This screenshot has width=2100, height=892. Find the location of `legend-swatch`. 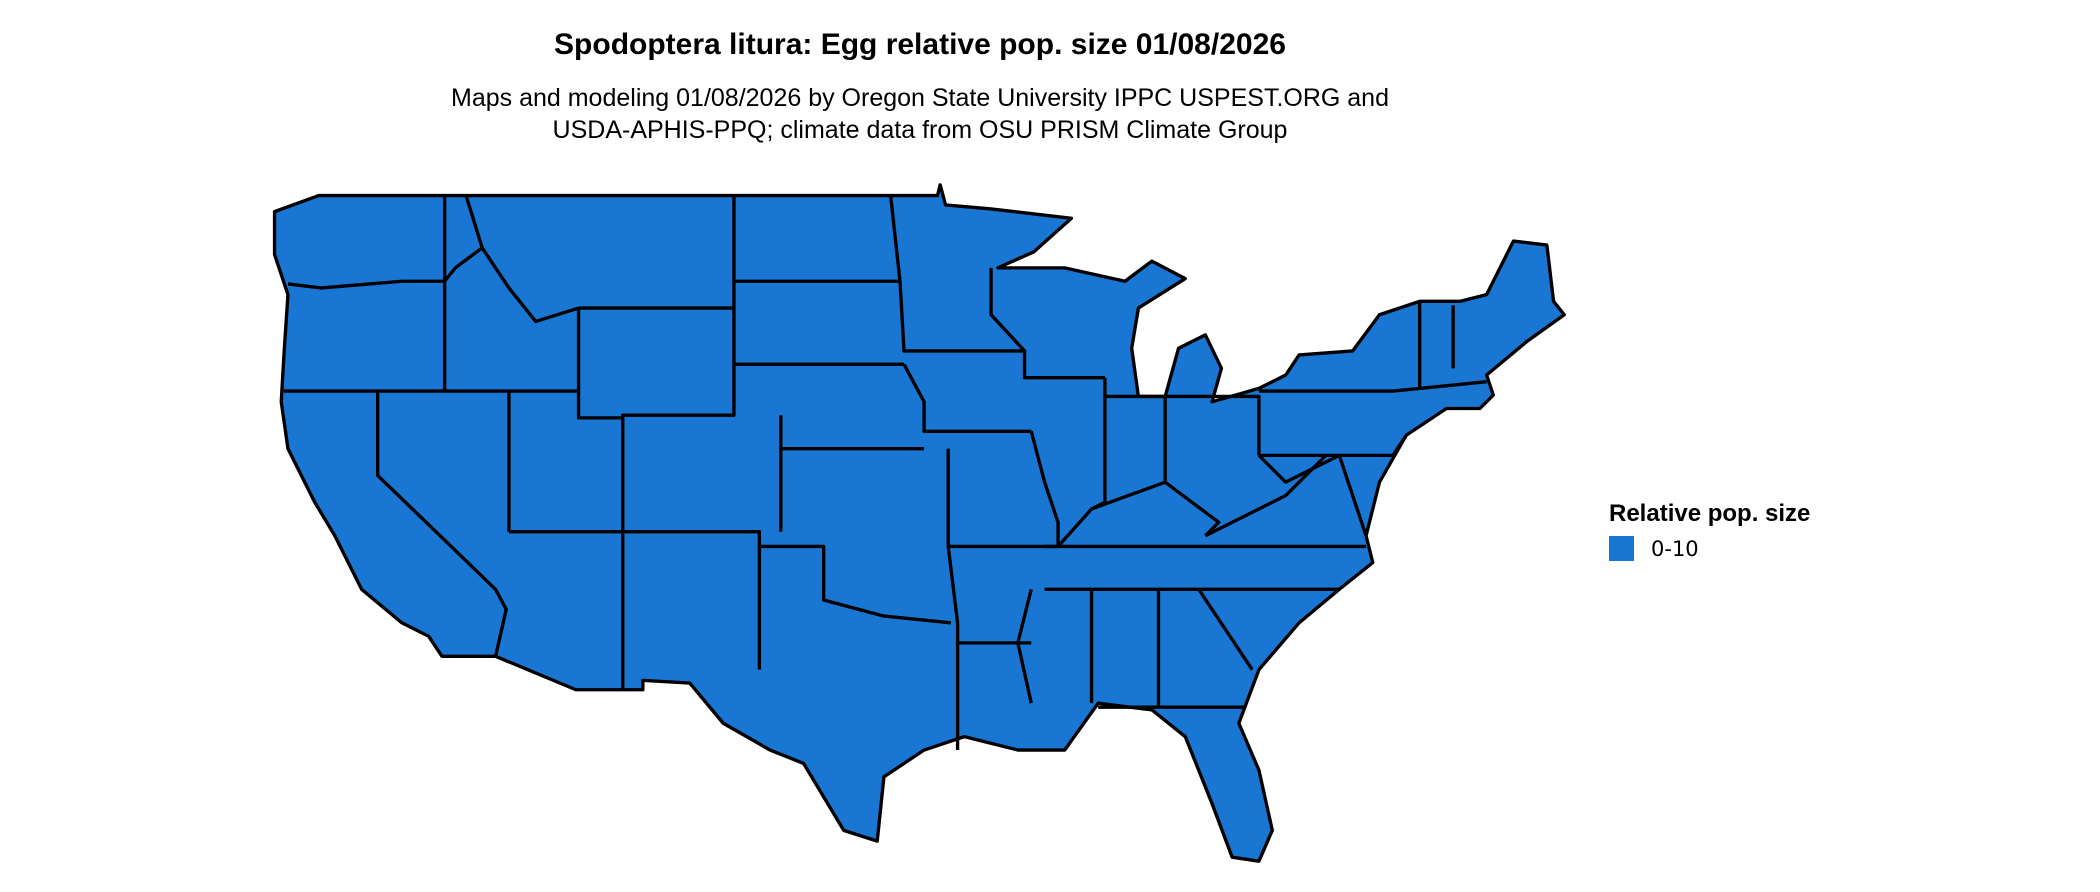

legend-swatch is located at coordinates (1621, 548).